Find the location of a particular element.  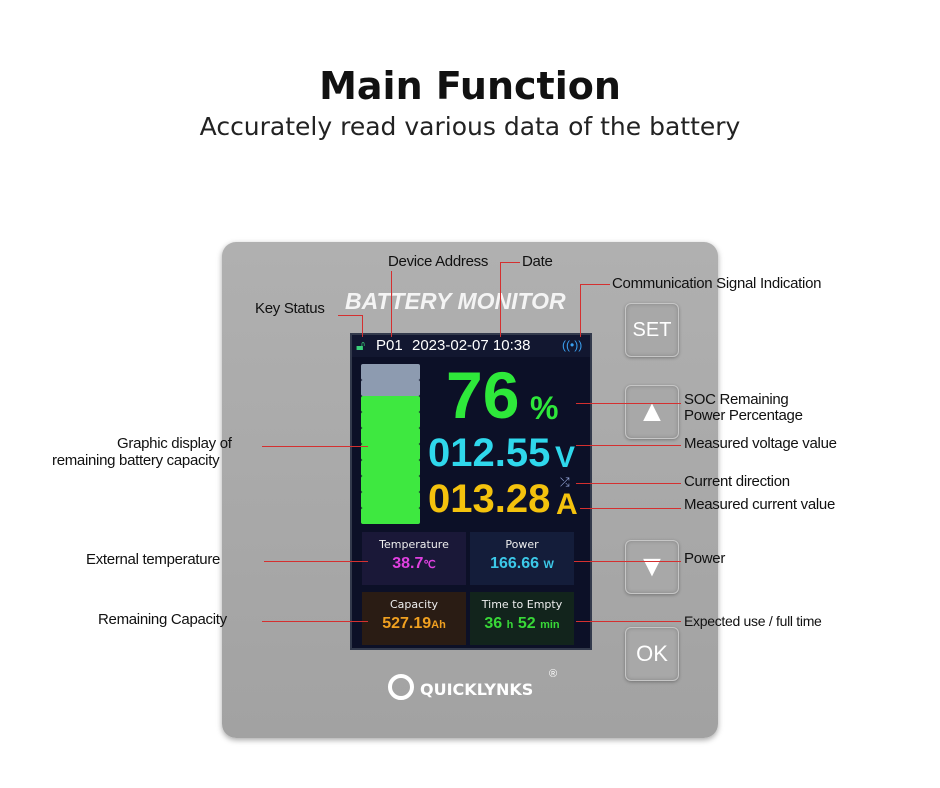

capacity-tile: Capacity 527.19Ah is located at coordinates (414, 618).